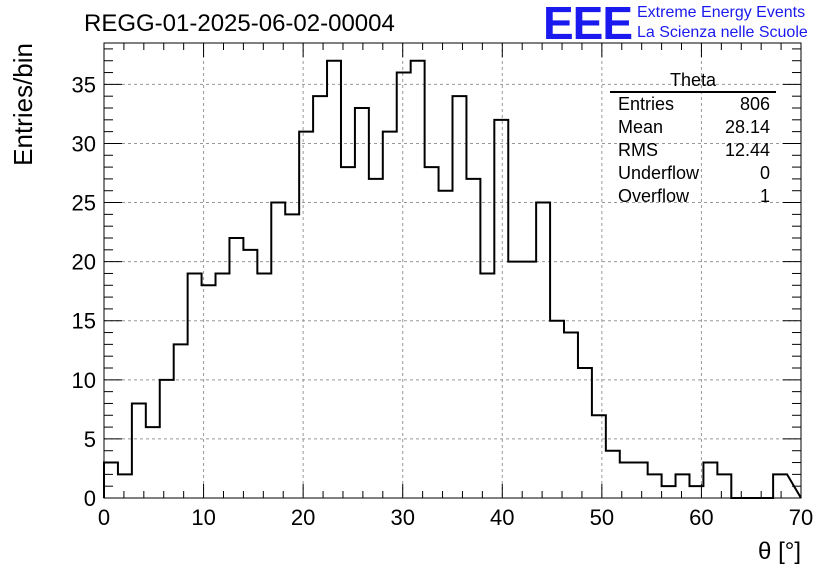 The image size is (836, 572). I want to click on x-tick-label: 30, so click(402, 517).